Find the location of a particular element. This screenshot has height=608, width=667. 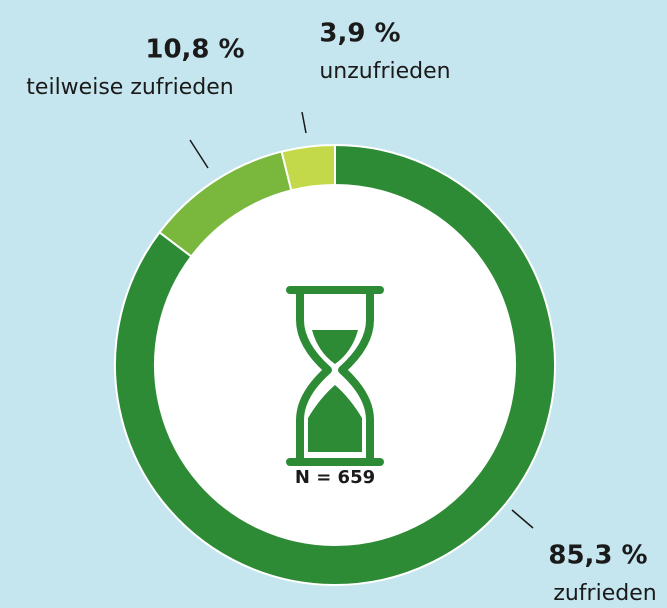

hourglass-sand-top is located at coordinates (335, 347).